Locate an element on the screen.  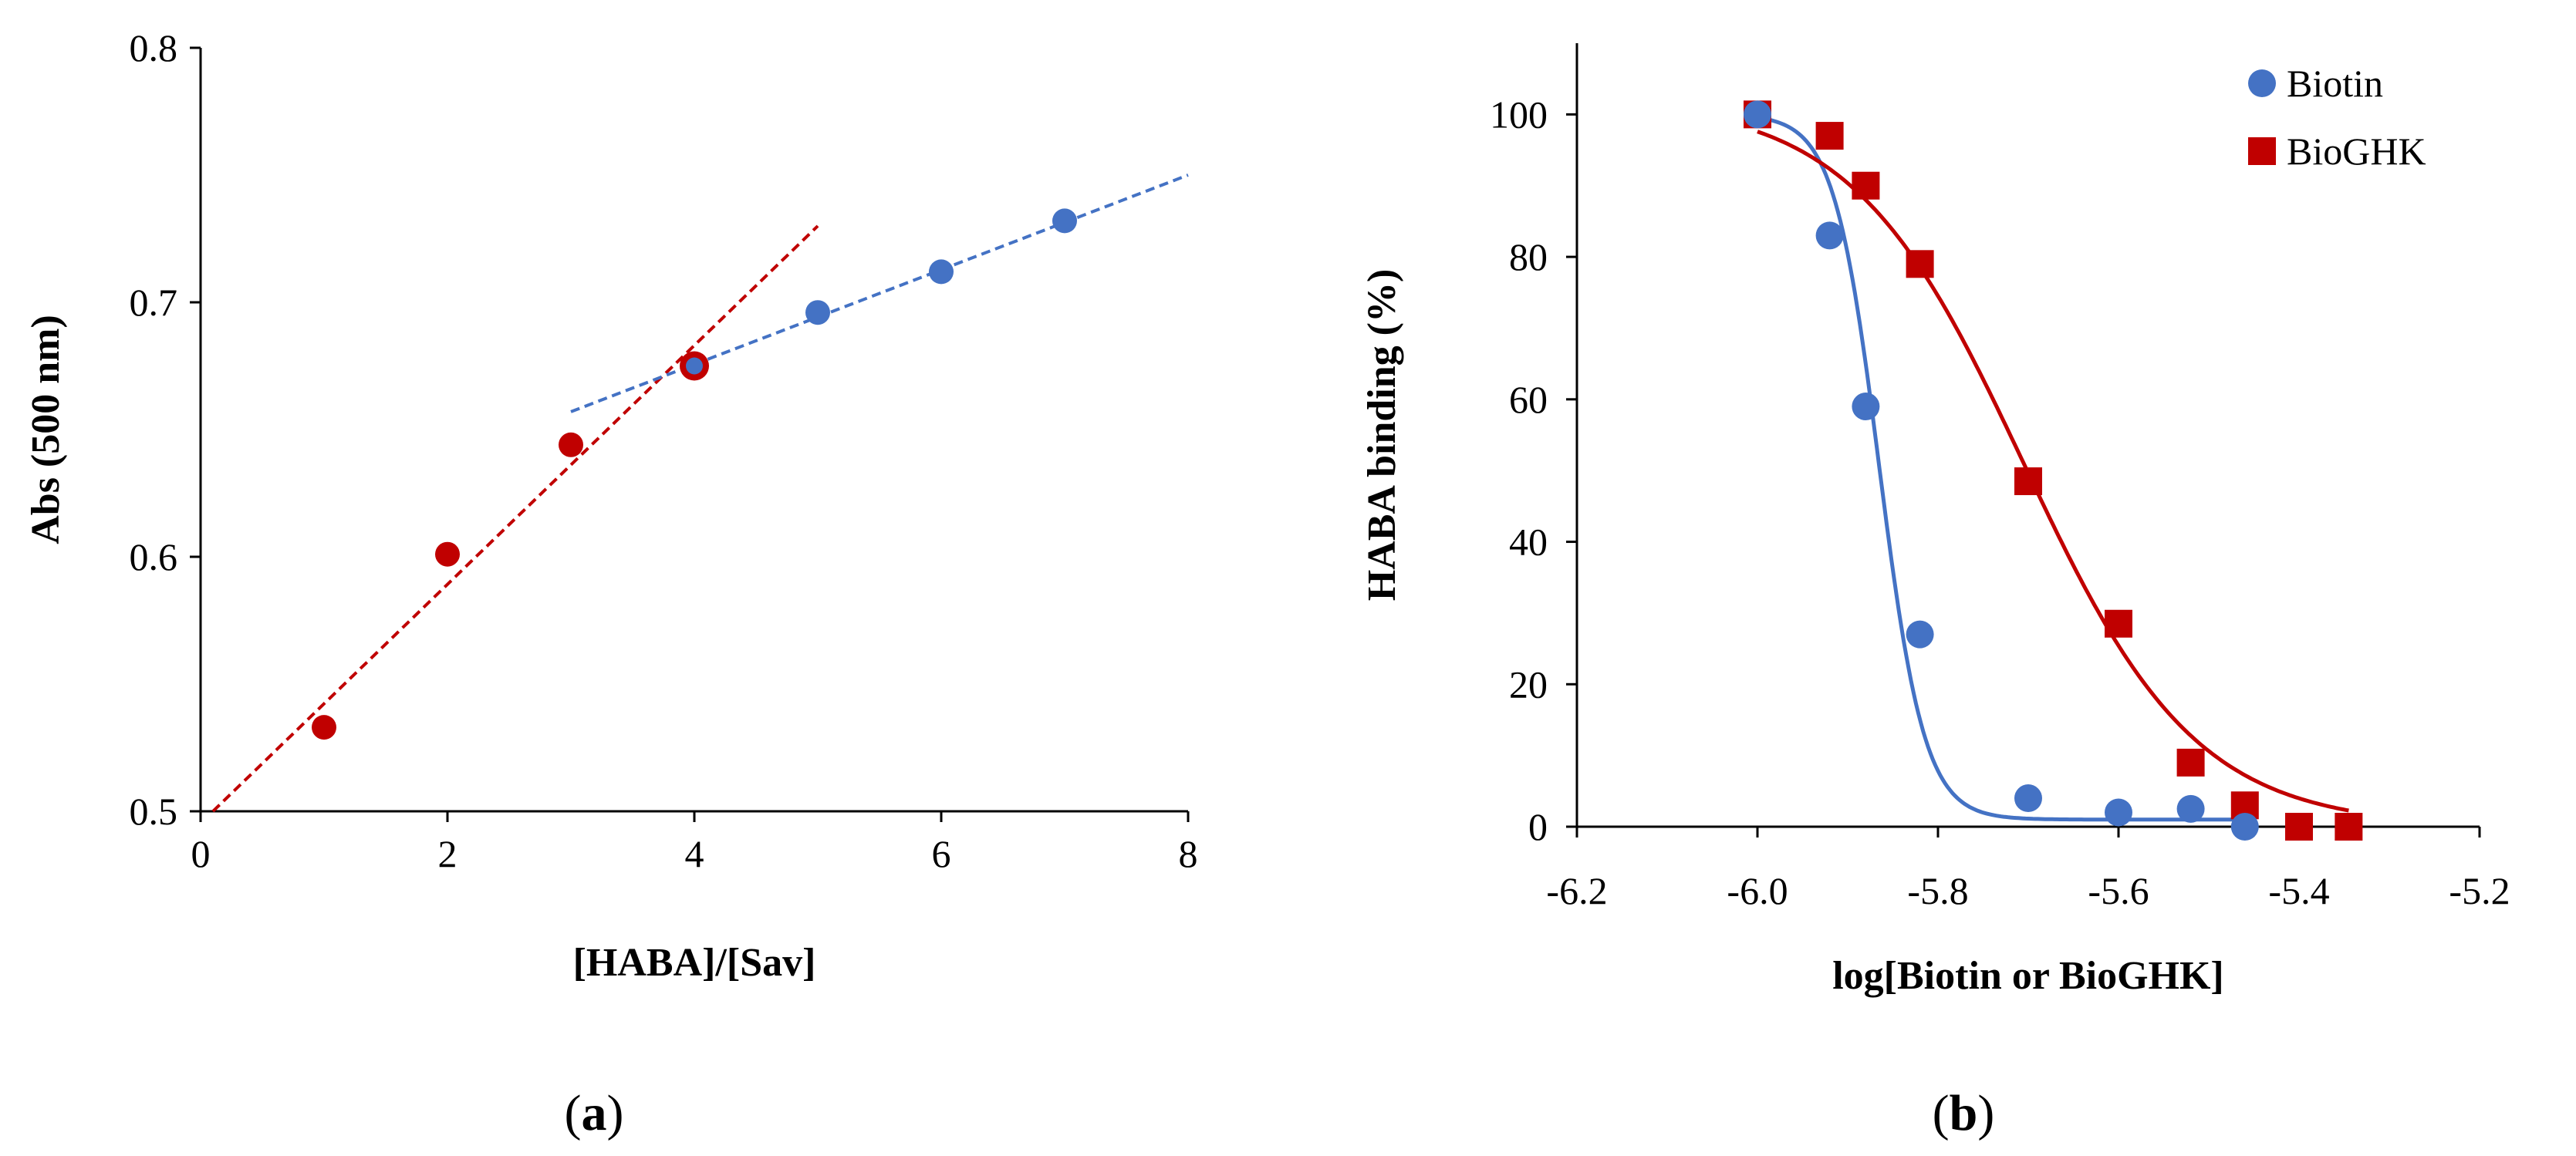
panel-a-x-tick-label: 8 is located at coordinates (1188, 853).